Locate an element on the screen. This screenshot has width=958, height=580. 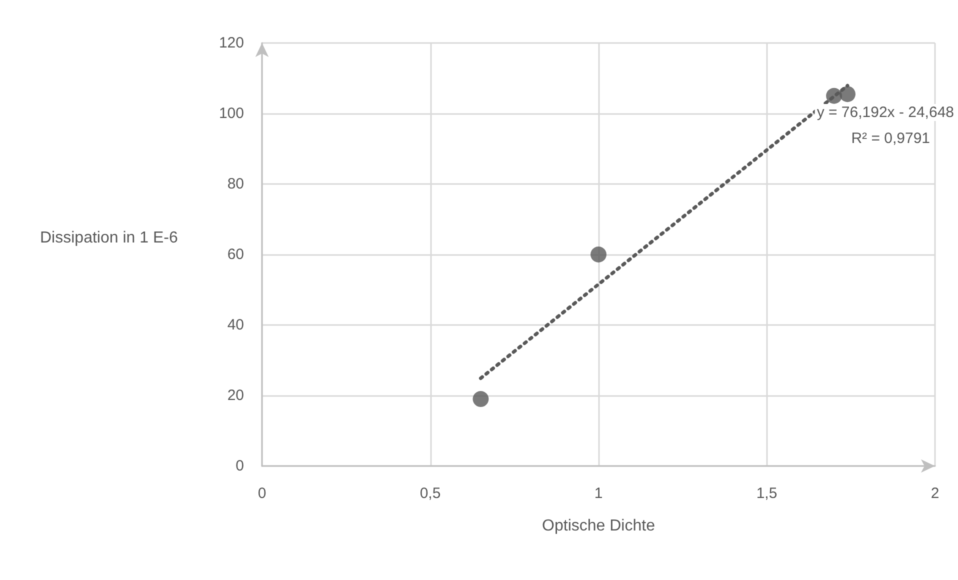
x-tick-label: 2 is located at coordinates (935, 493).